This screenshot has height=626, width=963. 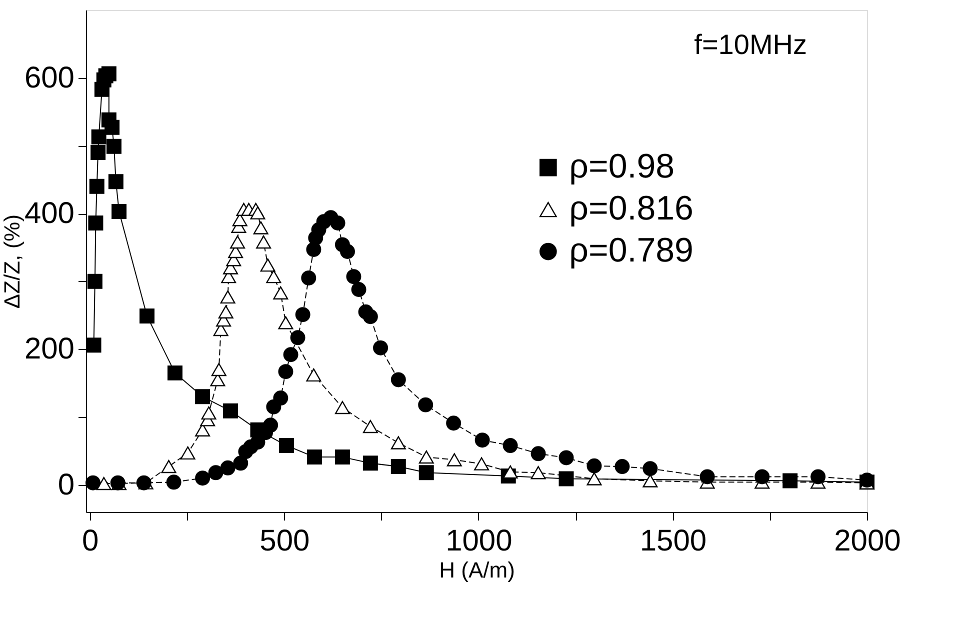 I want to click on x-tick-label: 2000, so click(x=867, y=541).